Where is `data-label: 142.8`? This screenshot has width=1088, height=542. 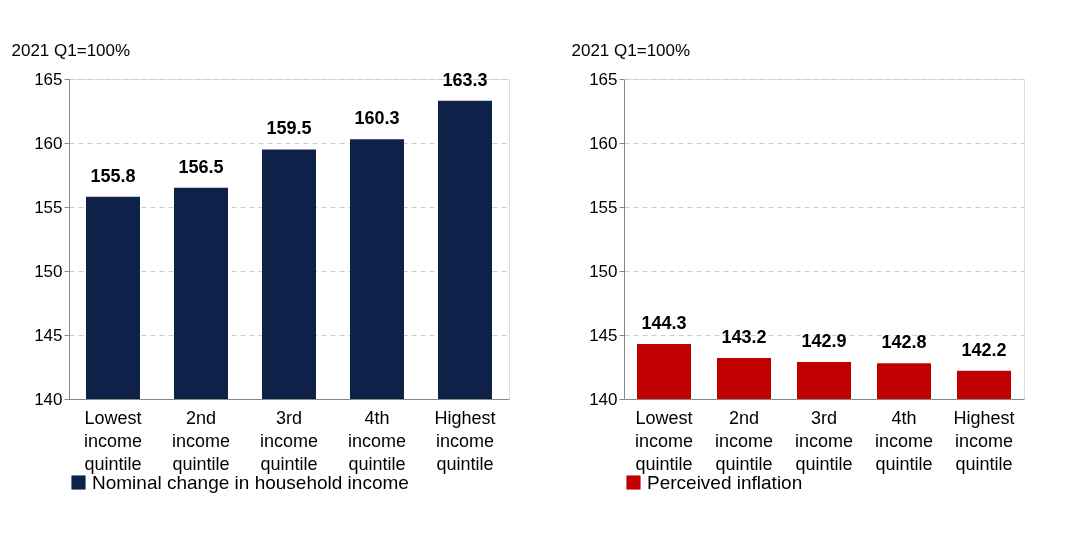
data-label: 142.8 is located at coordinates (904, 342).